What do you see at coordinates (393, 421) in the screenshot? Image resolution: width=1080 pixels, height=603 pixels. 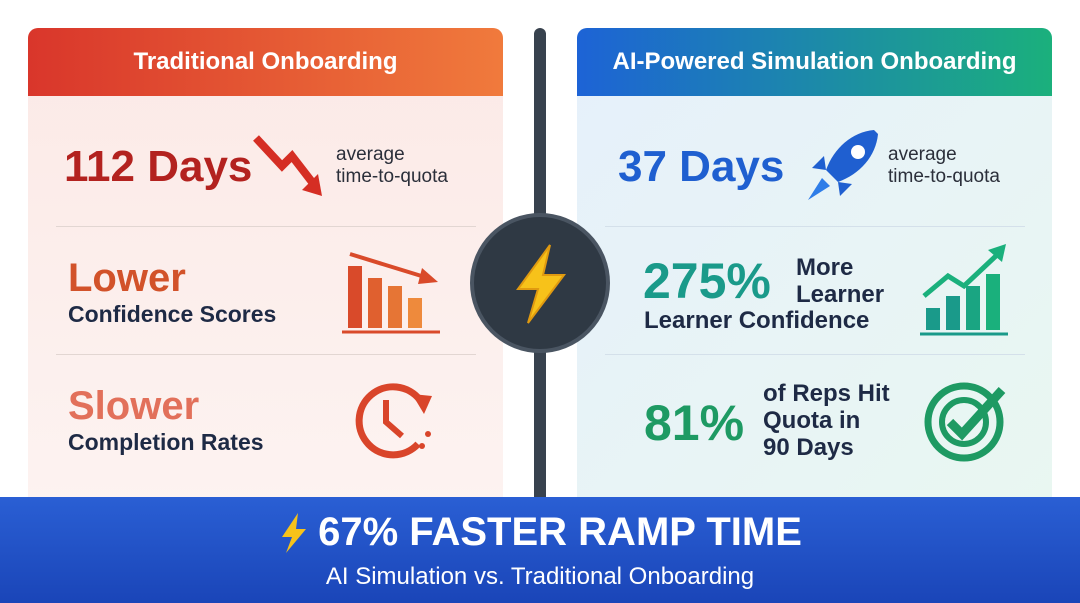 I see `clock-icon` at bounding box center [393, 421].